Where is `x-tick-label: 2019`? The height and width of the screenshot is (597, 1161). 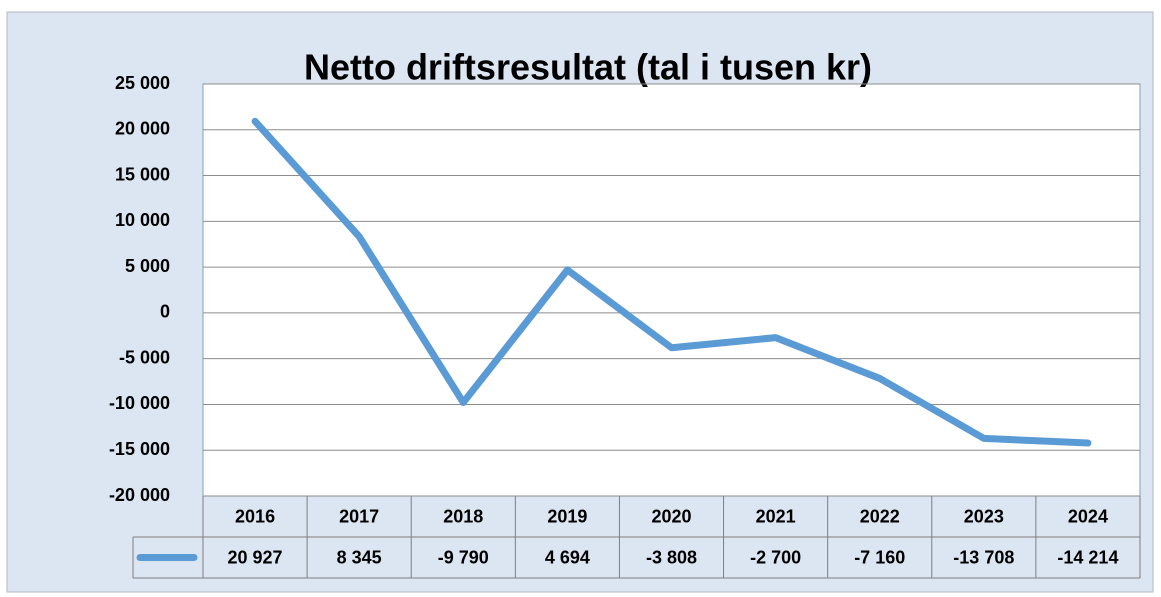 x-tick-label: 2019 is located at coordinates (567, 516).